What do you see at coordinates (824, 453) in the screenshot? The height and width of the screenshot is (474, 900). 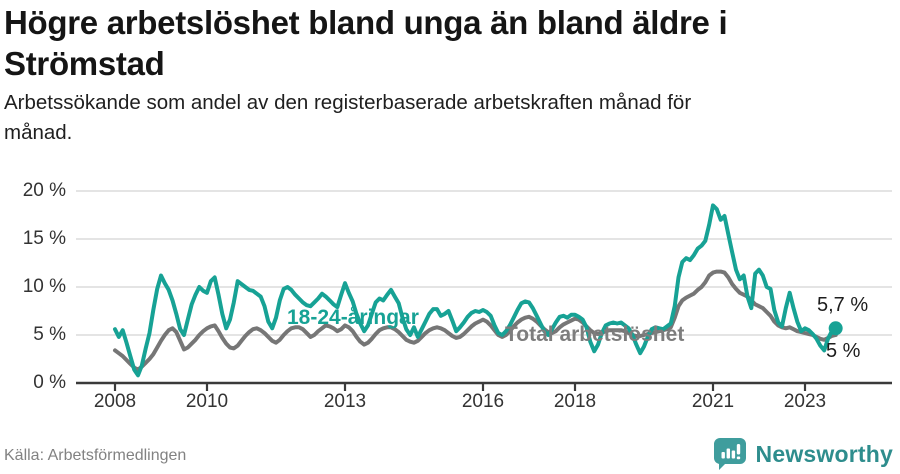 I see `newsworthy-wordmark: Newsworthy` at bounding box center [824, 453].